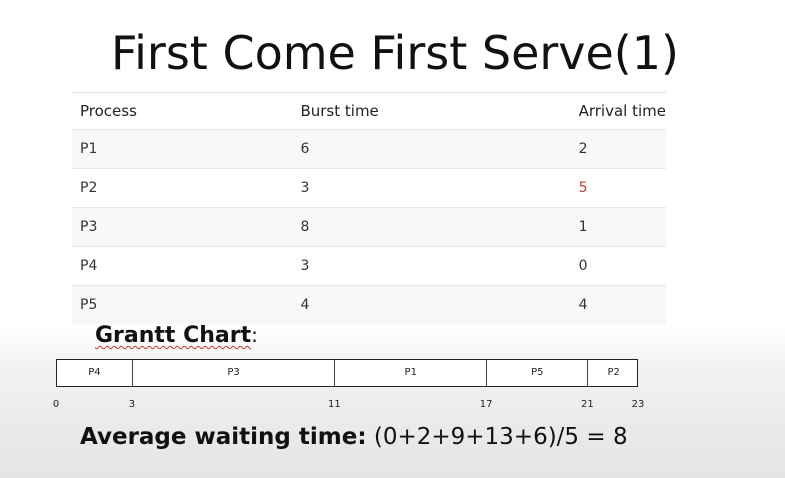  Describe the element at coordinates (395, 53) in the screenshot. I see `slide-title: First Come First Serve(1)` at that location.